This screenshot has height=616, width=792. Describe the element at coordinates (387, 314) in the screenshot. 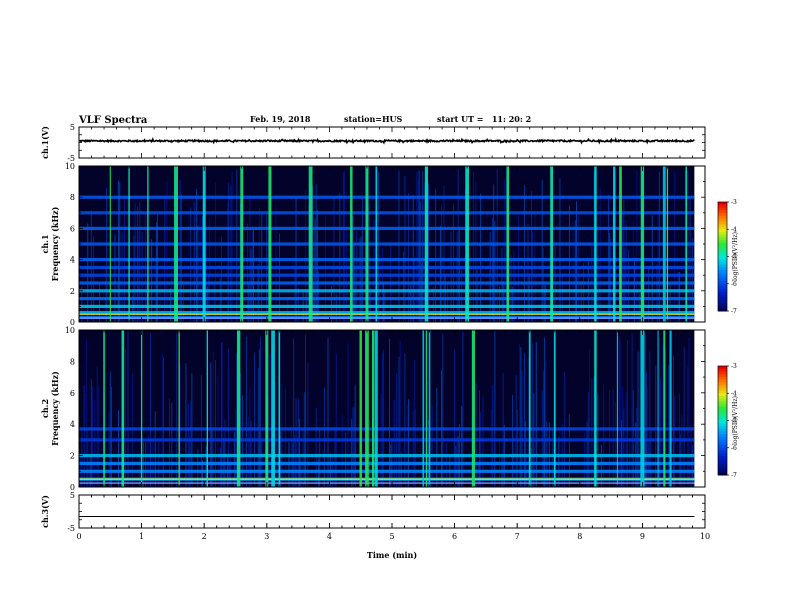

I see `low-freq-line` at that location.